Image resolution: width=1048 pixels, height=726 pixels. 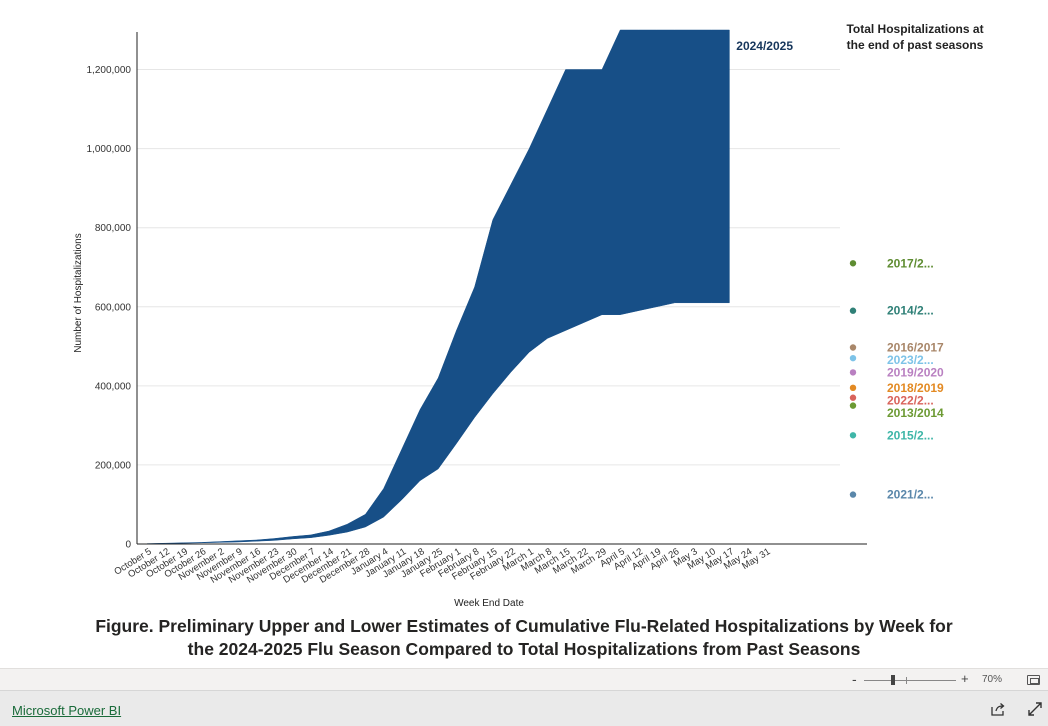 I want to click on fullscreen-icon, so click(x=1035, y=709).